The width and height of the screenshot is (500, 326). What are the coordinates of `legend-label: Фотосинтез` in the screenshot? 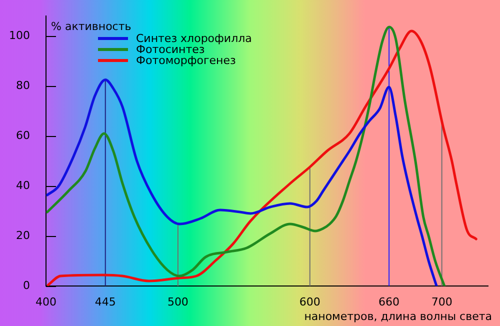 It's located at (170, 49).